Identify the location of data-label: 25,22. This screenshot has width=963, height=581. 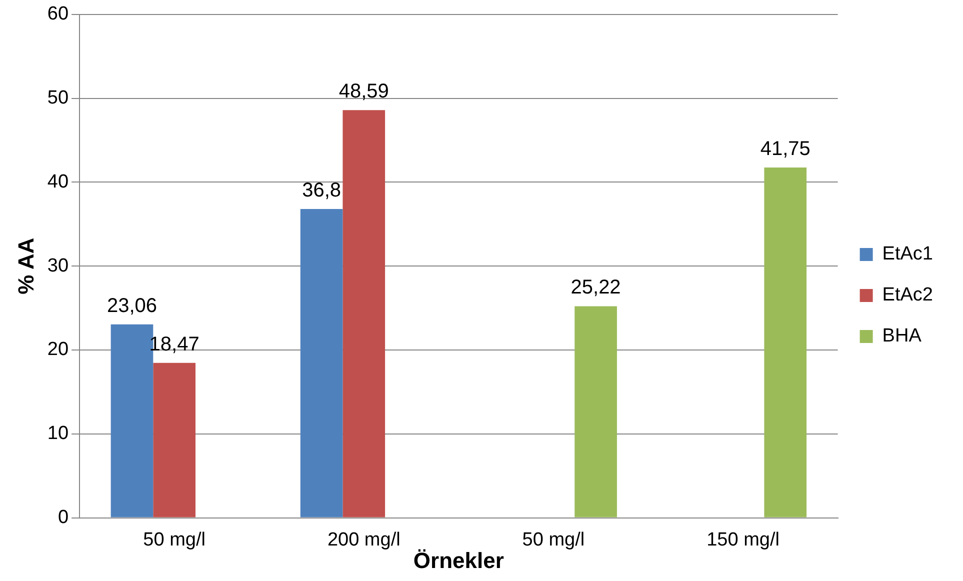
(595, 287).